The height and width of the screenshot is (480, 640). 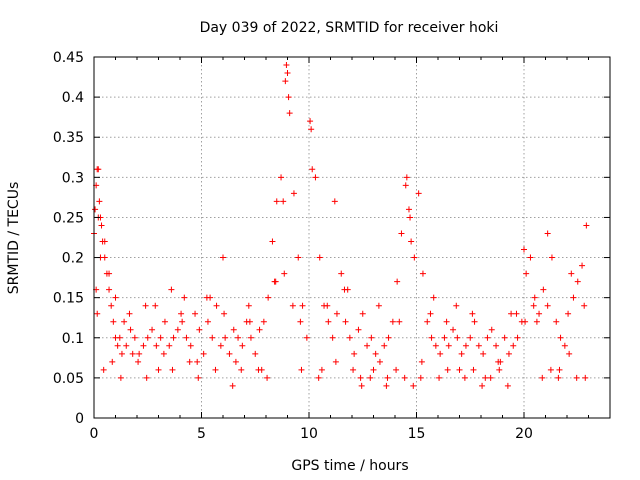 What do you see at coordinates (68, 238) in the screenshot?
I see `y-tick-labels: 0 0.05 0.1 0.15 0.2 0.25 0.3 0.35 0.4 0.45` at bounding box center [68, 238].